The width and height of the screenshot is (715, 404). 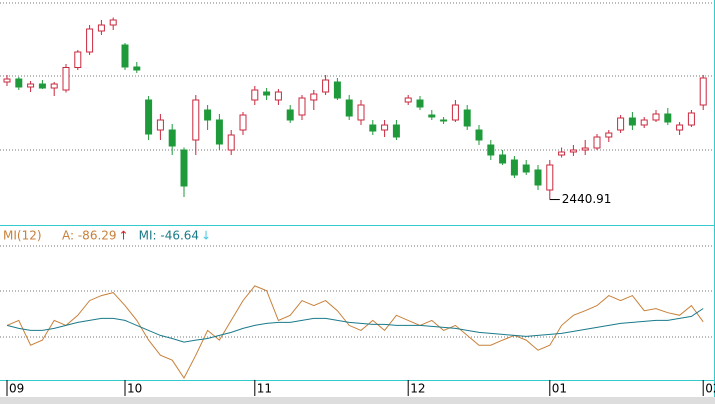 I want to click on legend: MI(12) A: -86.29 ↑ MI: -46.64 ↓, so click(x=107, y=236).